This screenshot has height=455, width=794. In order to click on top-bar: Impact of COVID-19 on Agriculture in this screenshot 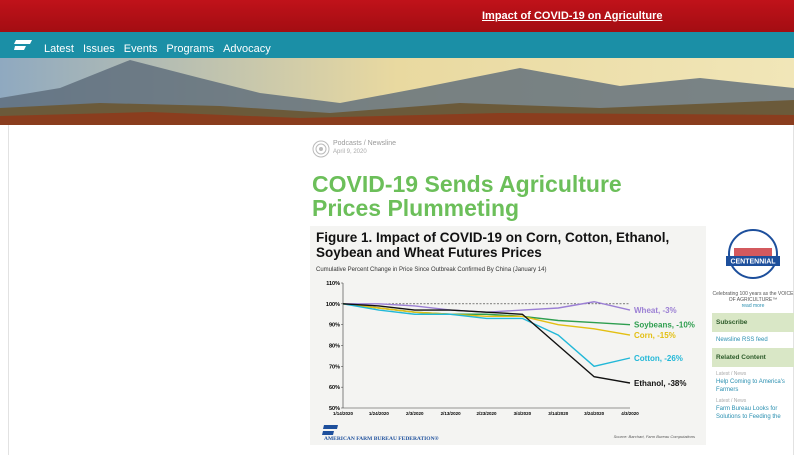, I will do `click(397, 16)`.